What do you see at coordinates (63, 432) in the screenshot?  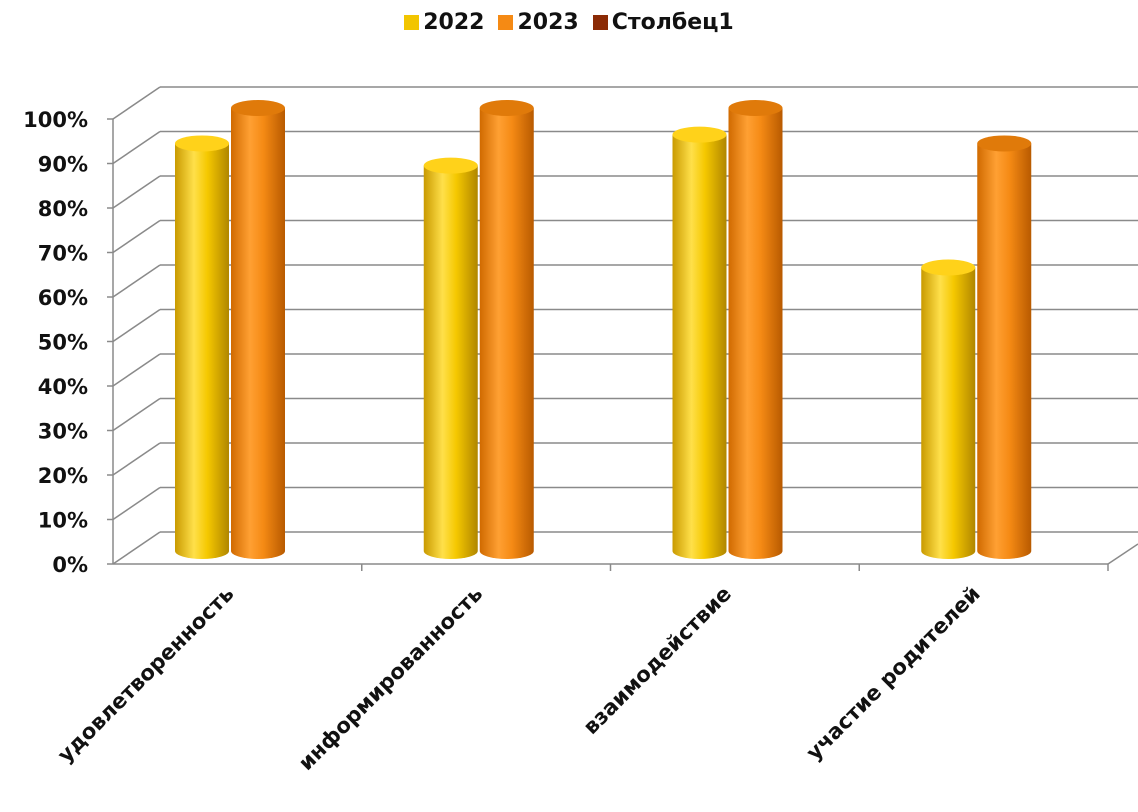 I see `y-tick-label: 30%` at bounding box center [63, 432].